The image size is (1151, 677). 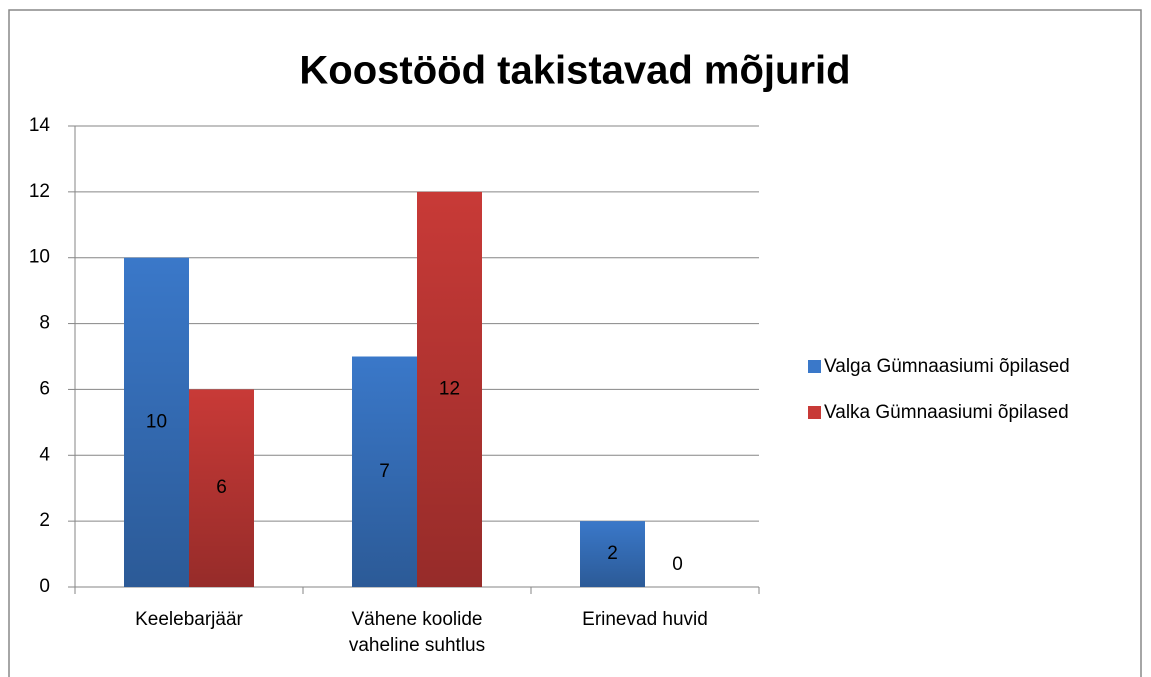 What do you see at coordinates (44, 586) in the screenshot?
I see `y-tick-label: 0` at bounding box center [44, 586].